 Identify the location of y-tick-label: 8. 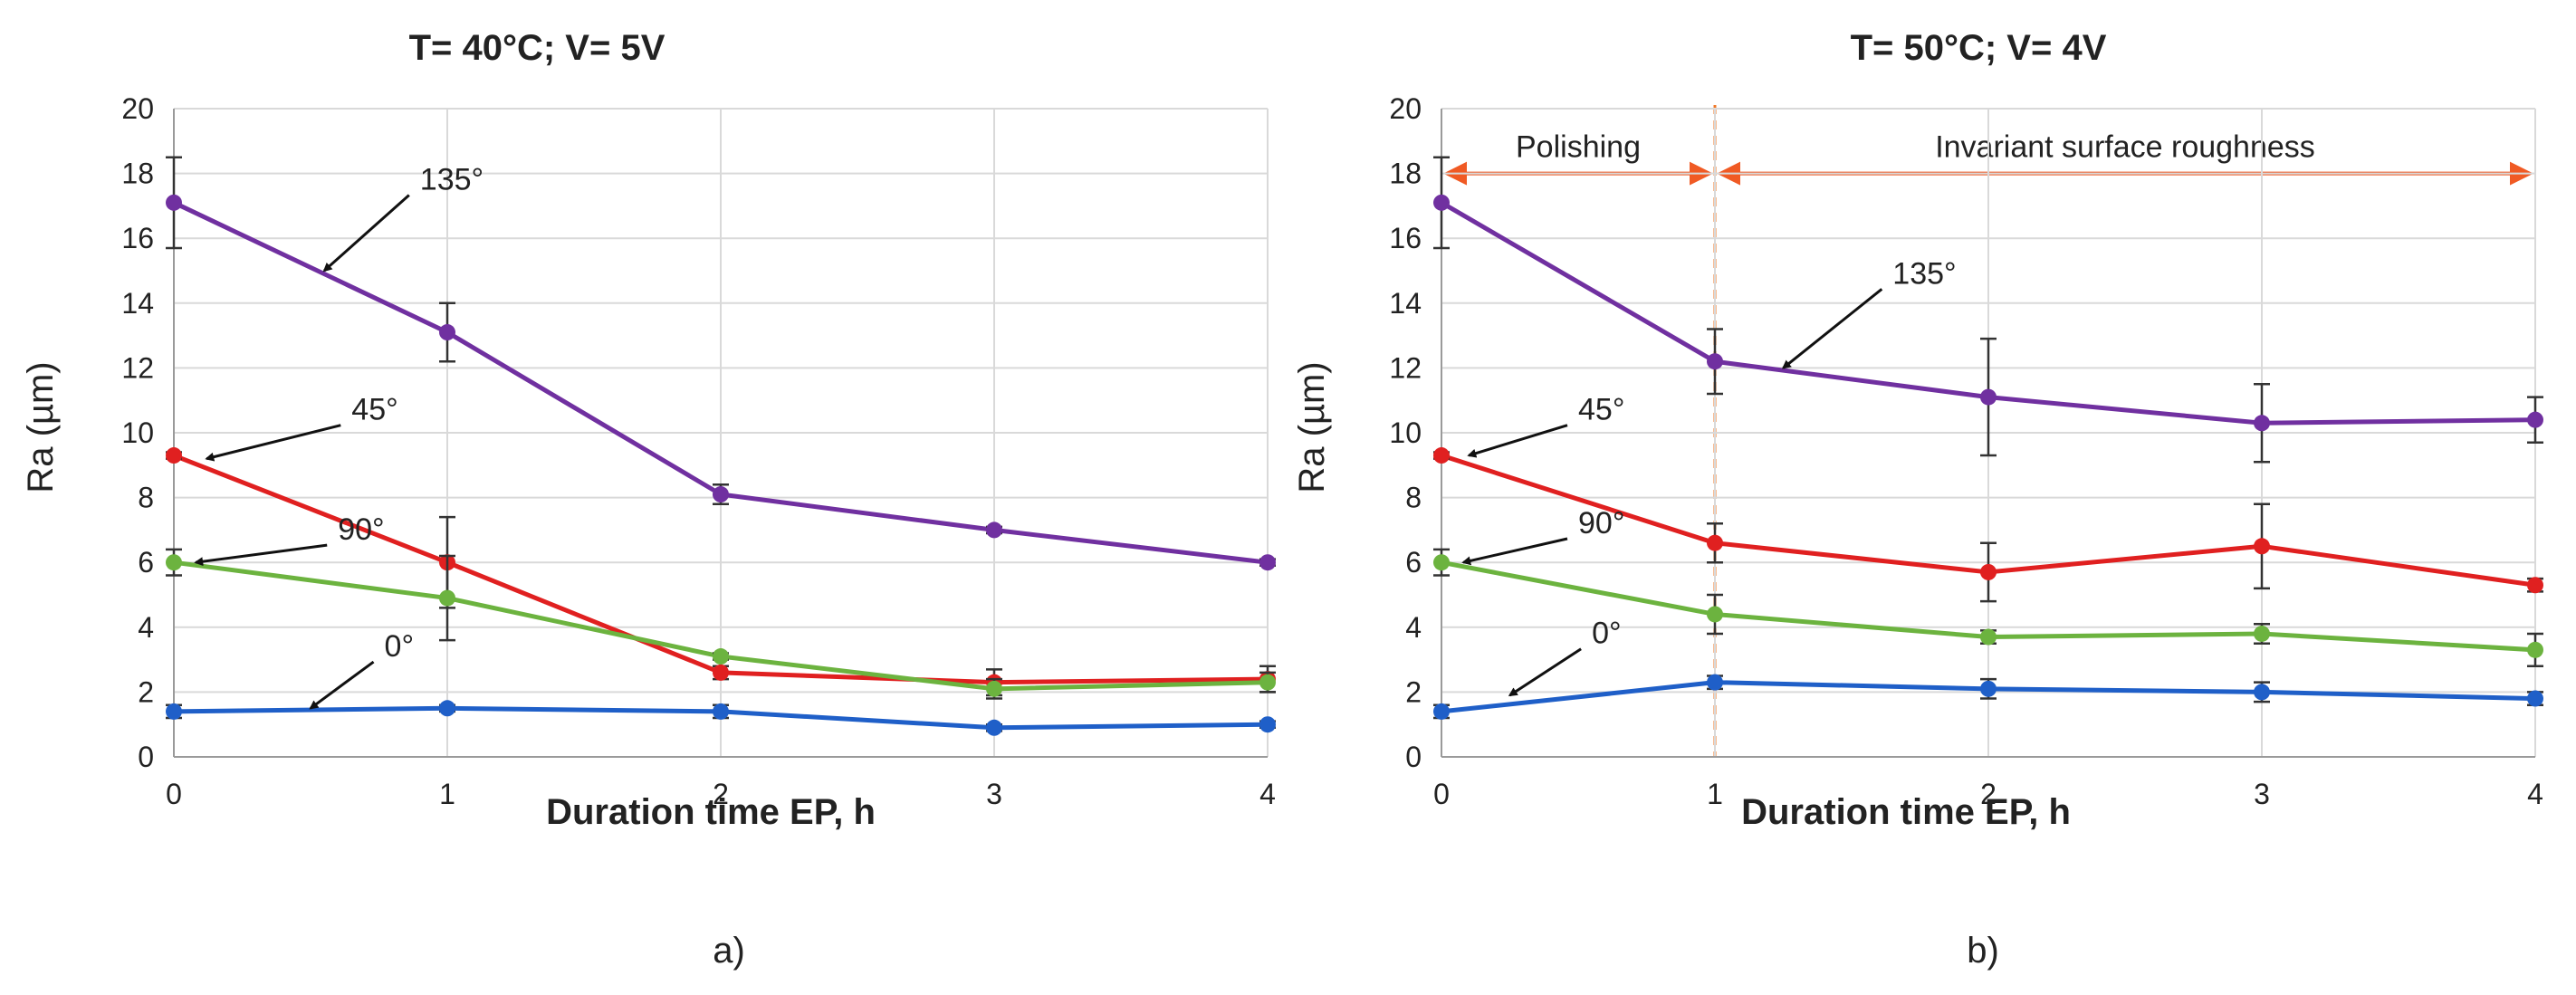
(1413, 498).